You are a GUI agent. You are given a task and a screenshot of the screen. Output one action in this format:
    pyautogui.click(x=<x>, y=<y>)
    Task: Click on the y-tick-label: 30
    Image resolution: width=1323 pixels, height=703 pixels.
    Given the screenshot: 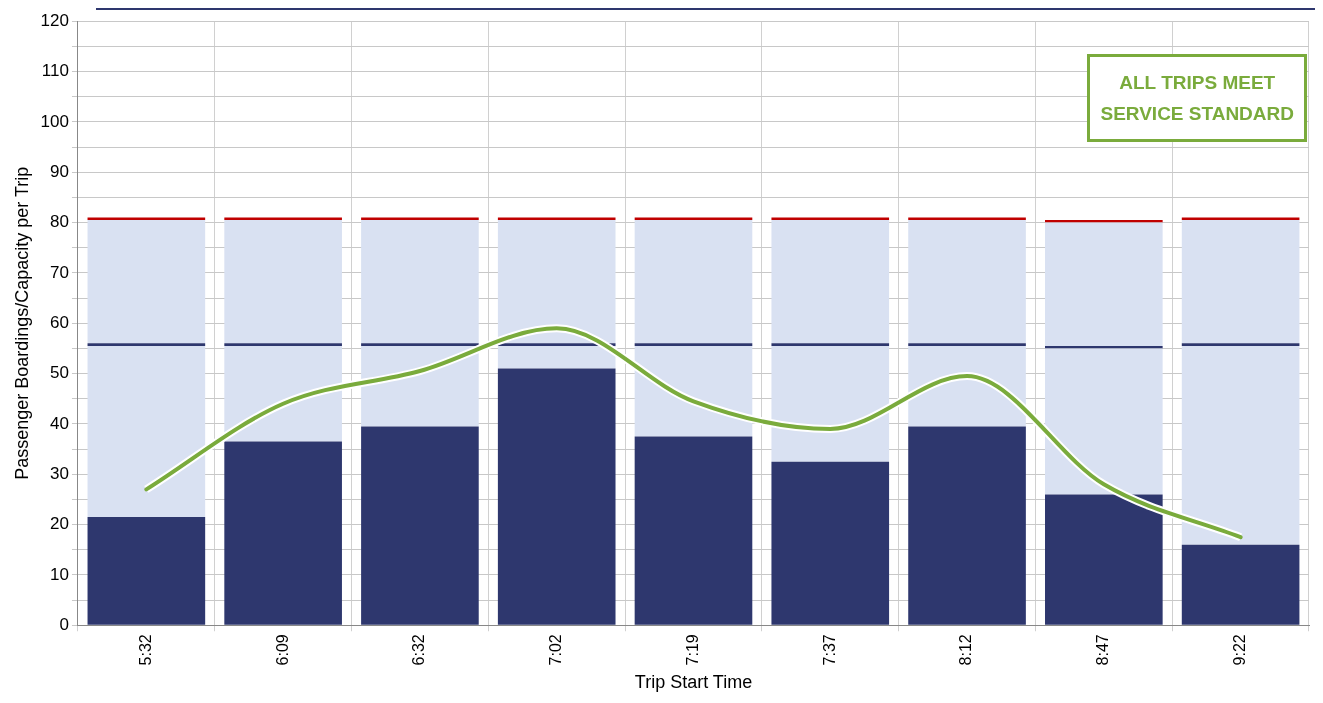 What is the action you would take?
    pyautogui.click(x=59, y=473)
    